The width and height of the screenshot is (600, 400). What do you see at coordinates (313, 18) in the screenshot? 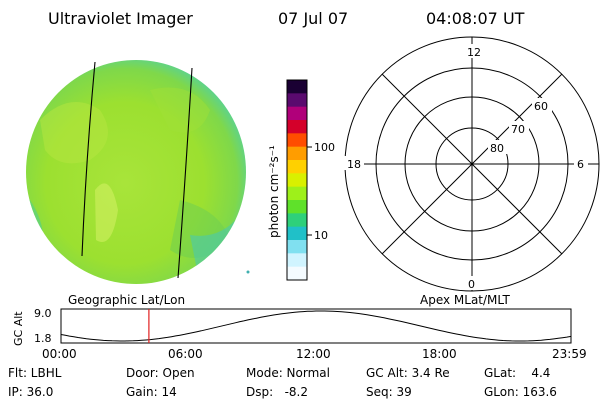
I see `date-label: 07 Jul 07` at bounding box center [313, 18].